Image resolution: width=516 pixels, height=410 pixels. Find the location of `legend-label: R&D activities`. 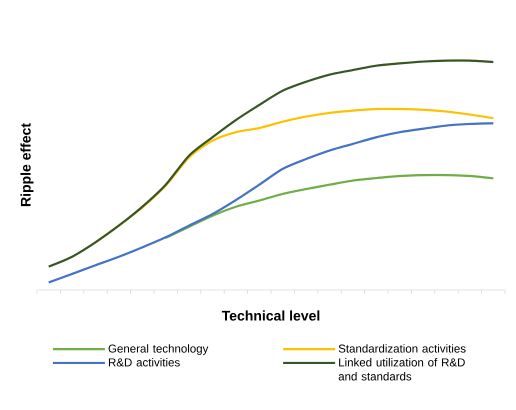

legend-label: R&D activities is located at coordinates (144, 362).